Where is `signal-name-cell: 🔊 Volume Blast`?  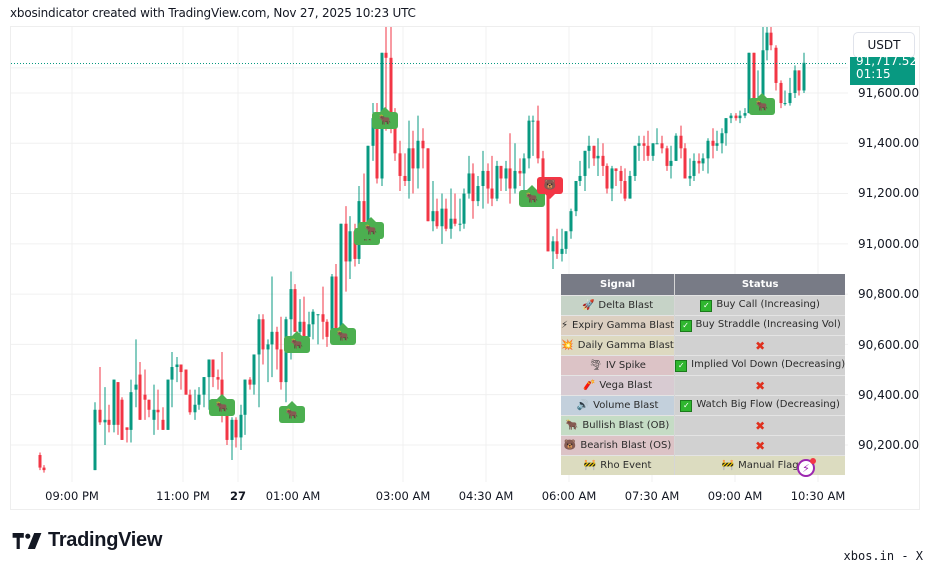
signal-name-cell: 🔊 Volume Blast is located at coordinates (618, 405).